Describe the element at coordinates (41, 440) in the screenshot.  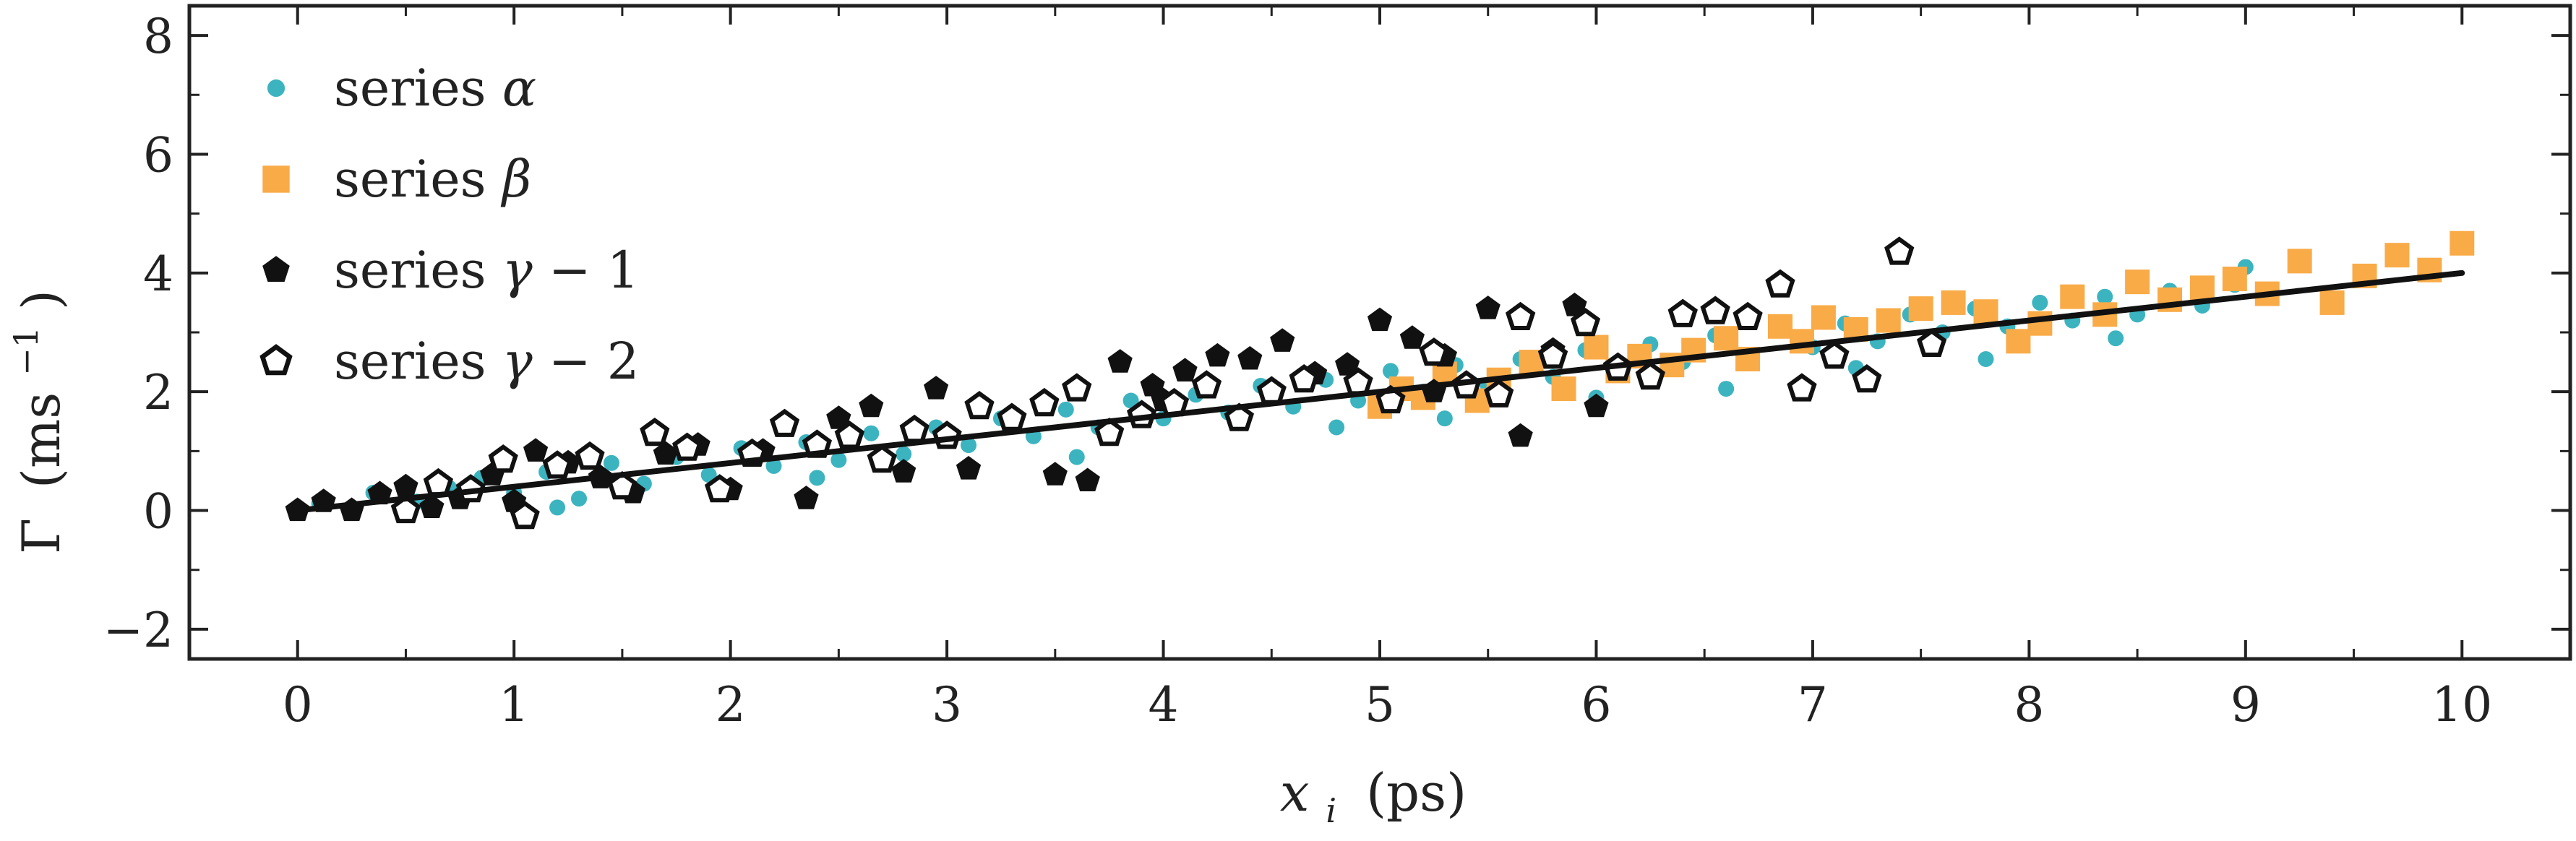
I see `y-axis-unit-open: (ms` at that location.